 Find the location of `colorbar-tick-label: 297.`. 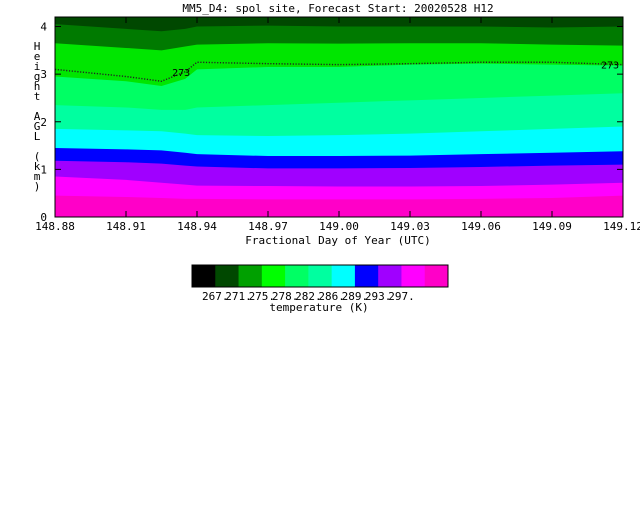

colorbar-tick-label: 297. is located at coordinates (401, 296).